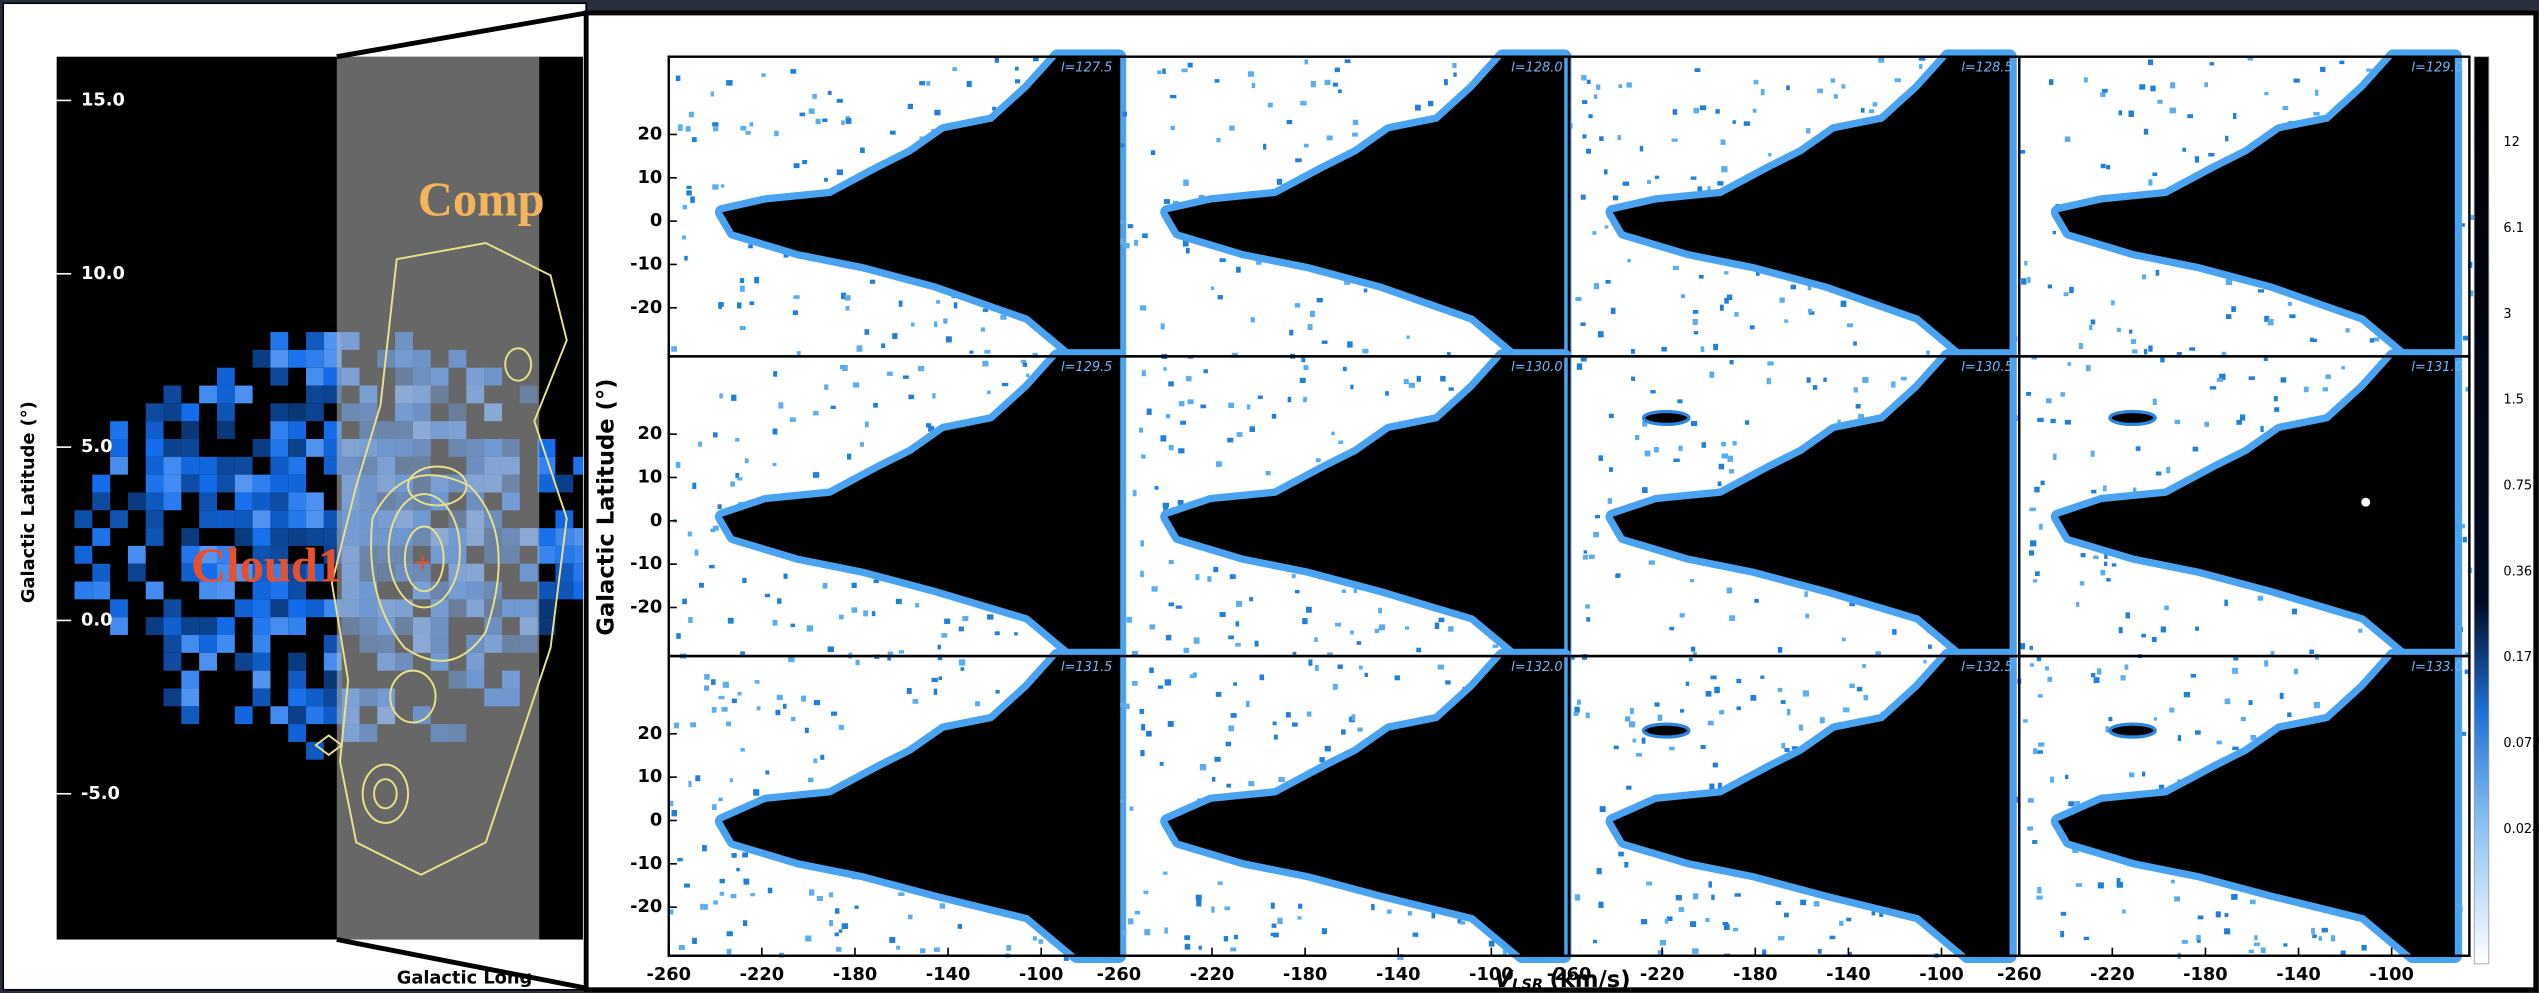 This screenshot has width=2539, height=993. I want to click on x-tick-label: -100, so click(1941, 974).